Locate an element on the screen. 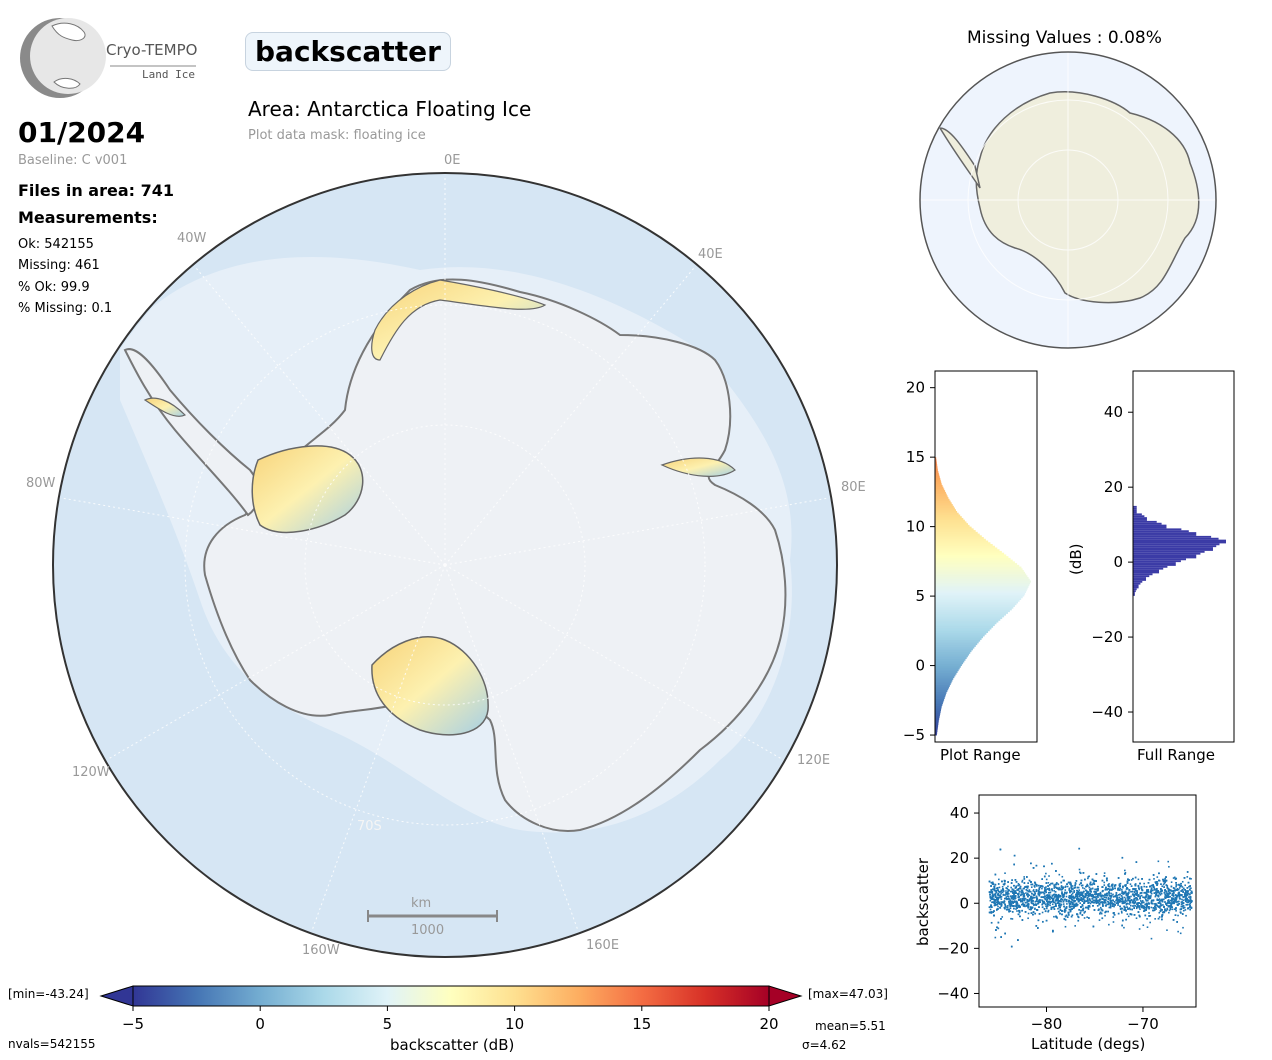  full-range-tick-label: 40 is located at coordinates (1113, 412).